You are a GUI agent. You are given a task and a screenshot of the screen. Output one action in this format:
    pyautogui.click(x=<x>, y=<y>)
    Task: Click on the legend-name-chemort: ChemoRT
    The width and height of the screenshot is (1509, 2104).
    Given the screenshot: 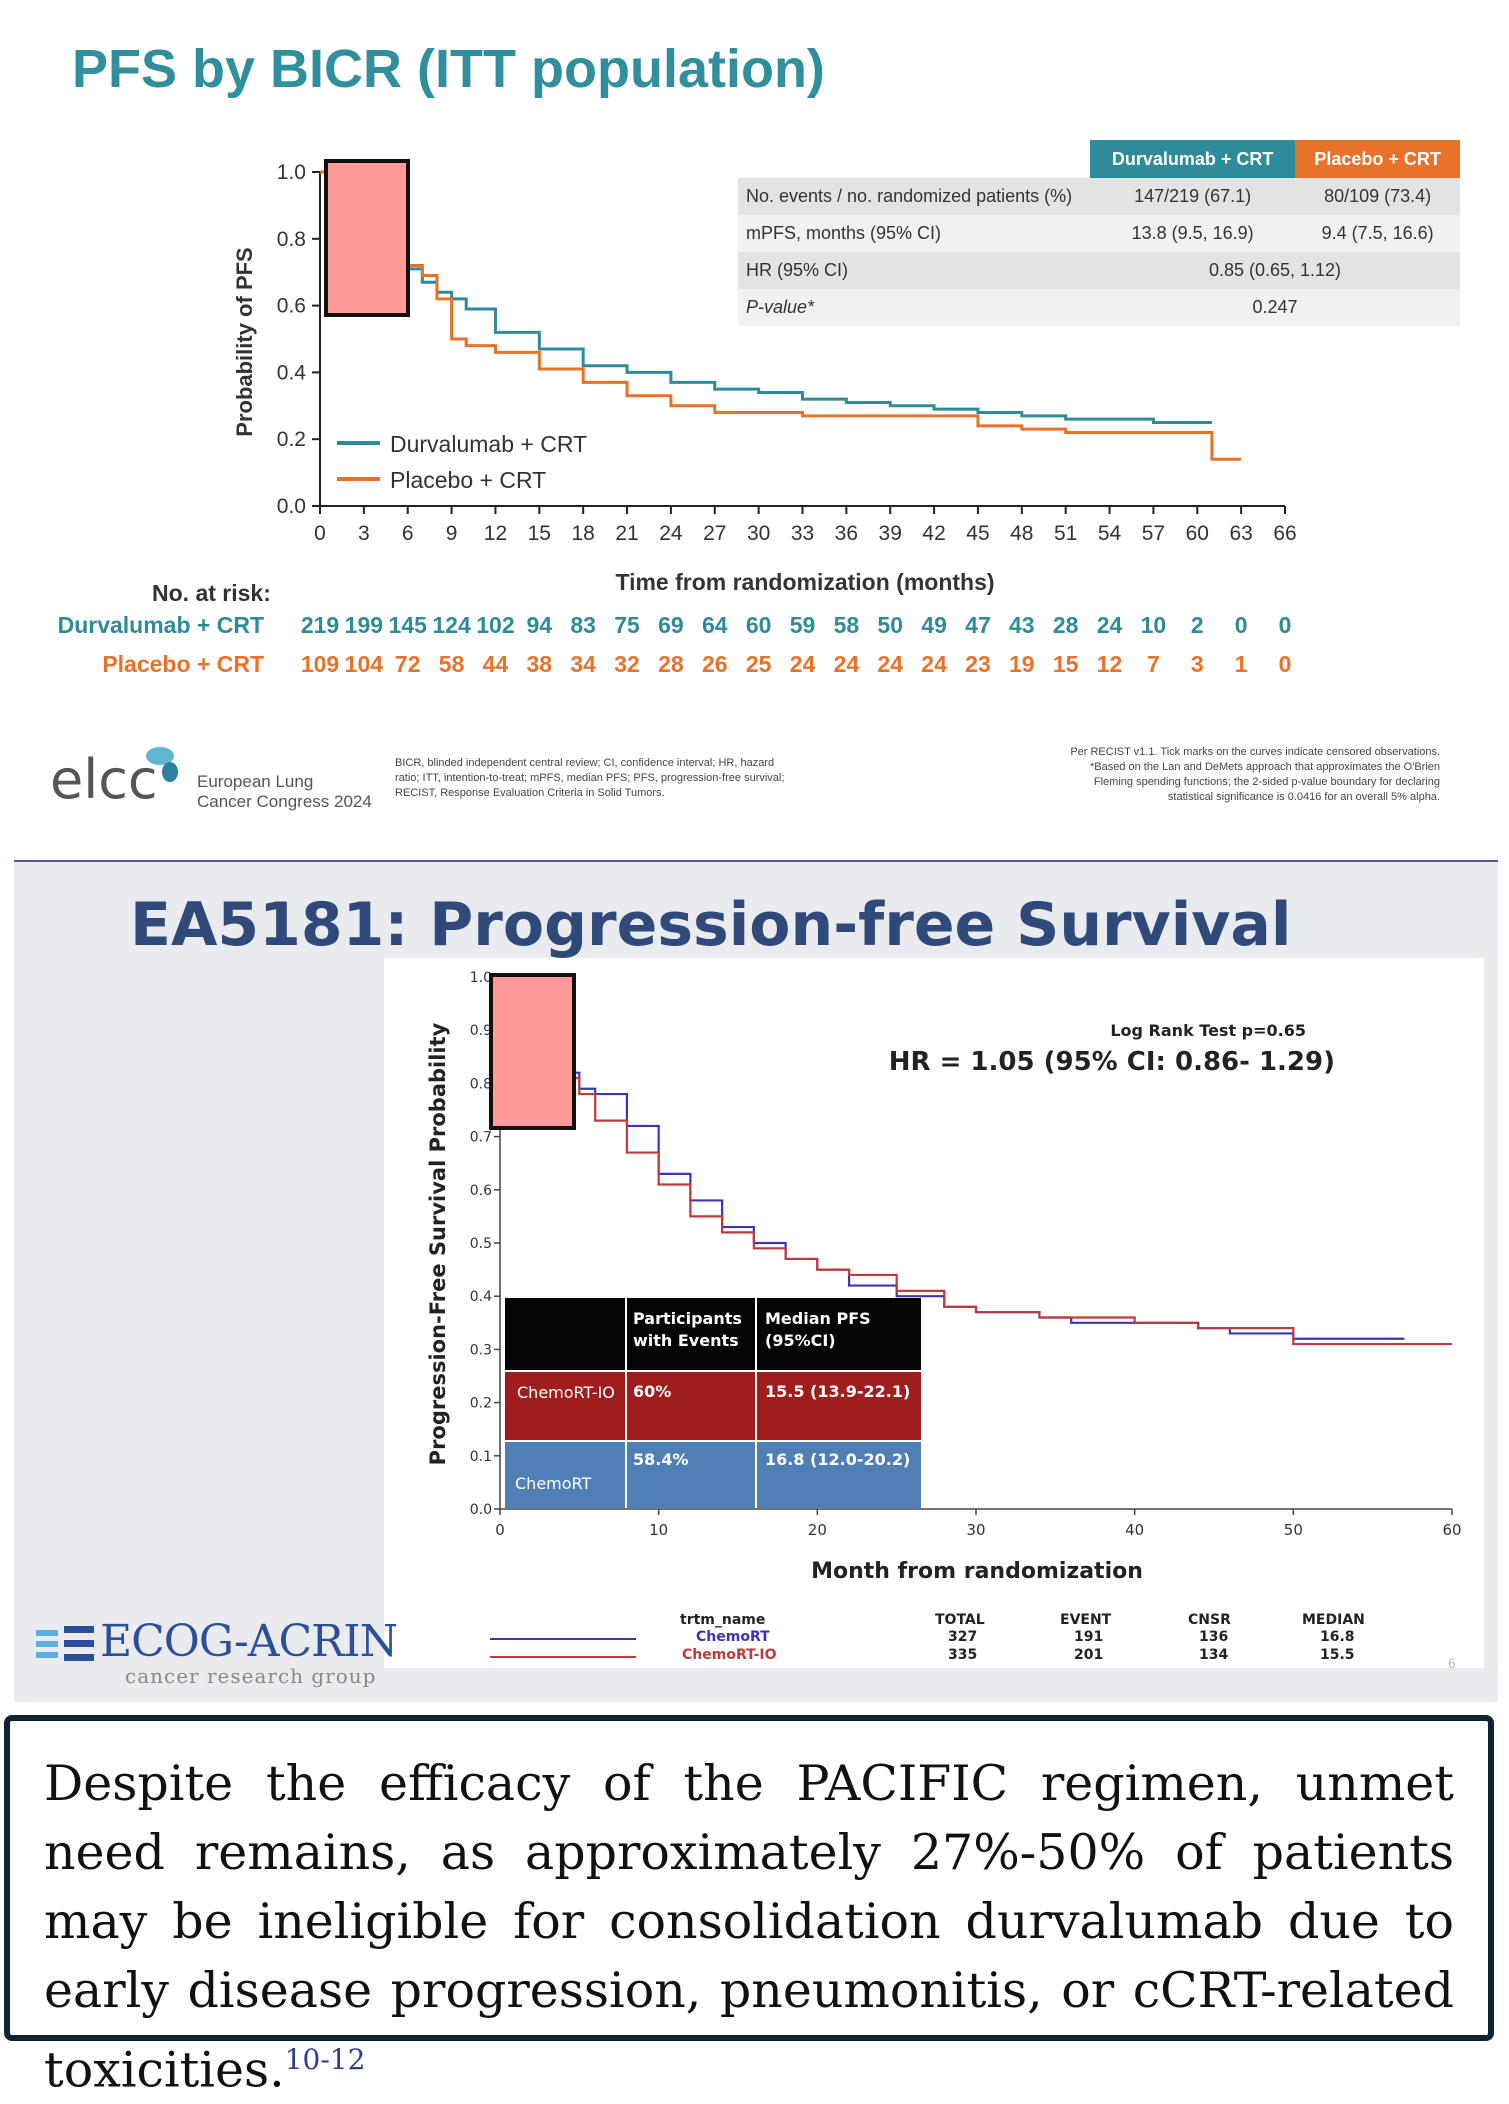 What is the action you would take?
    pyautogui.click(x=733, y=1637)
    